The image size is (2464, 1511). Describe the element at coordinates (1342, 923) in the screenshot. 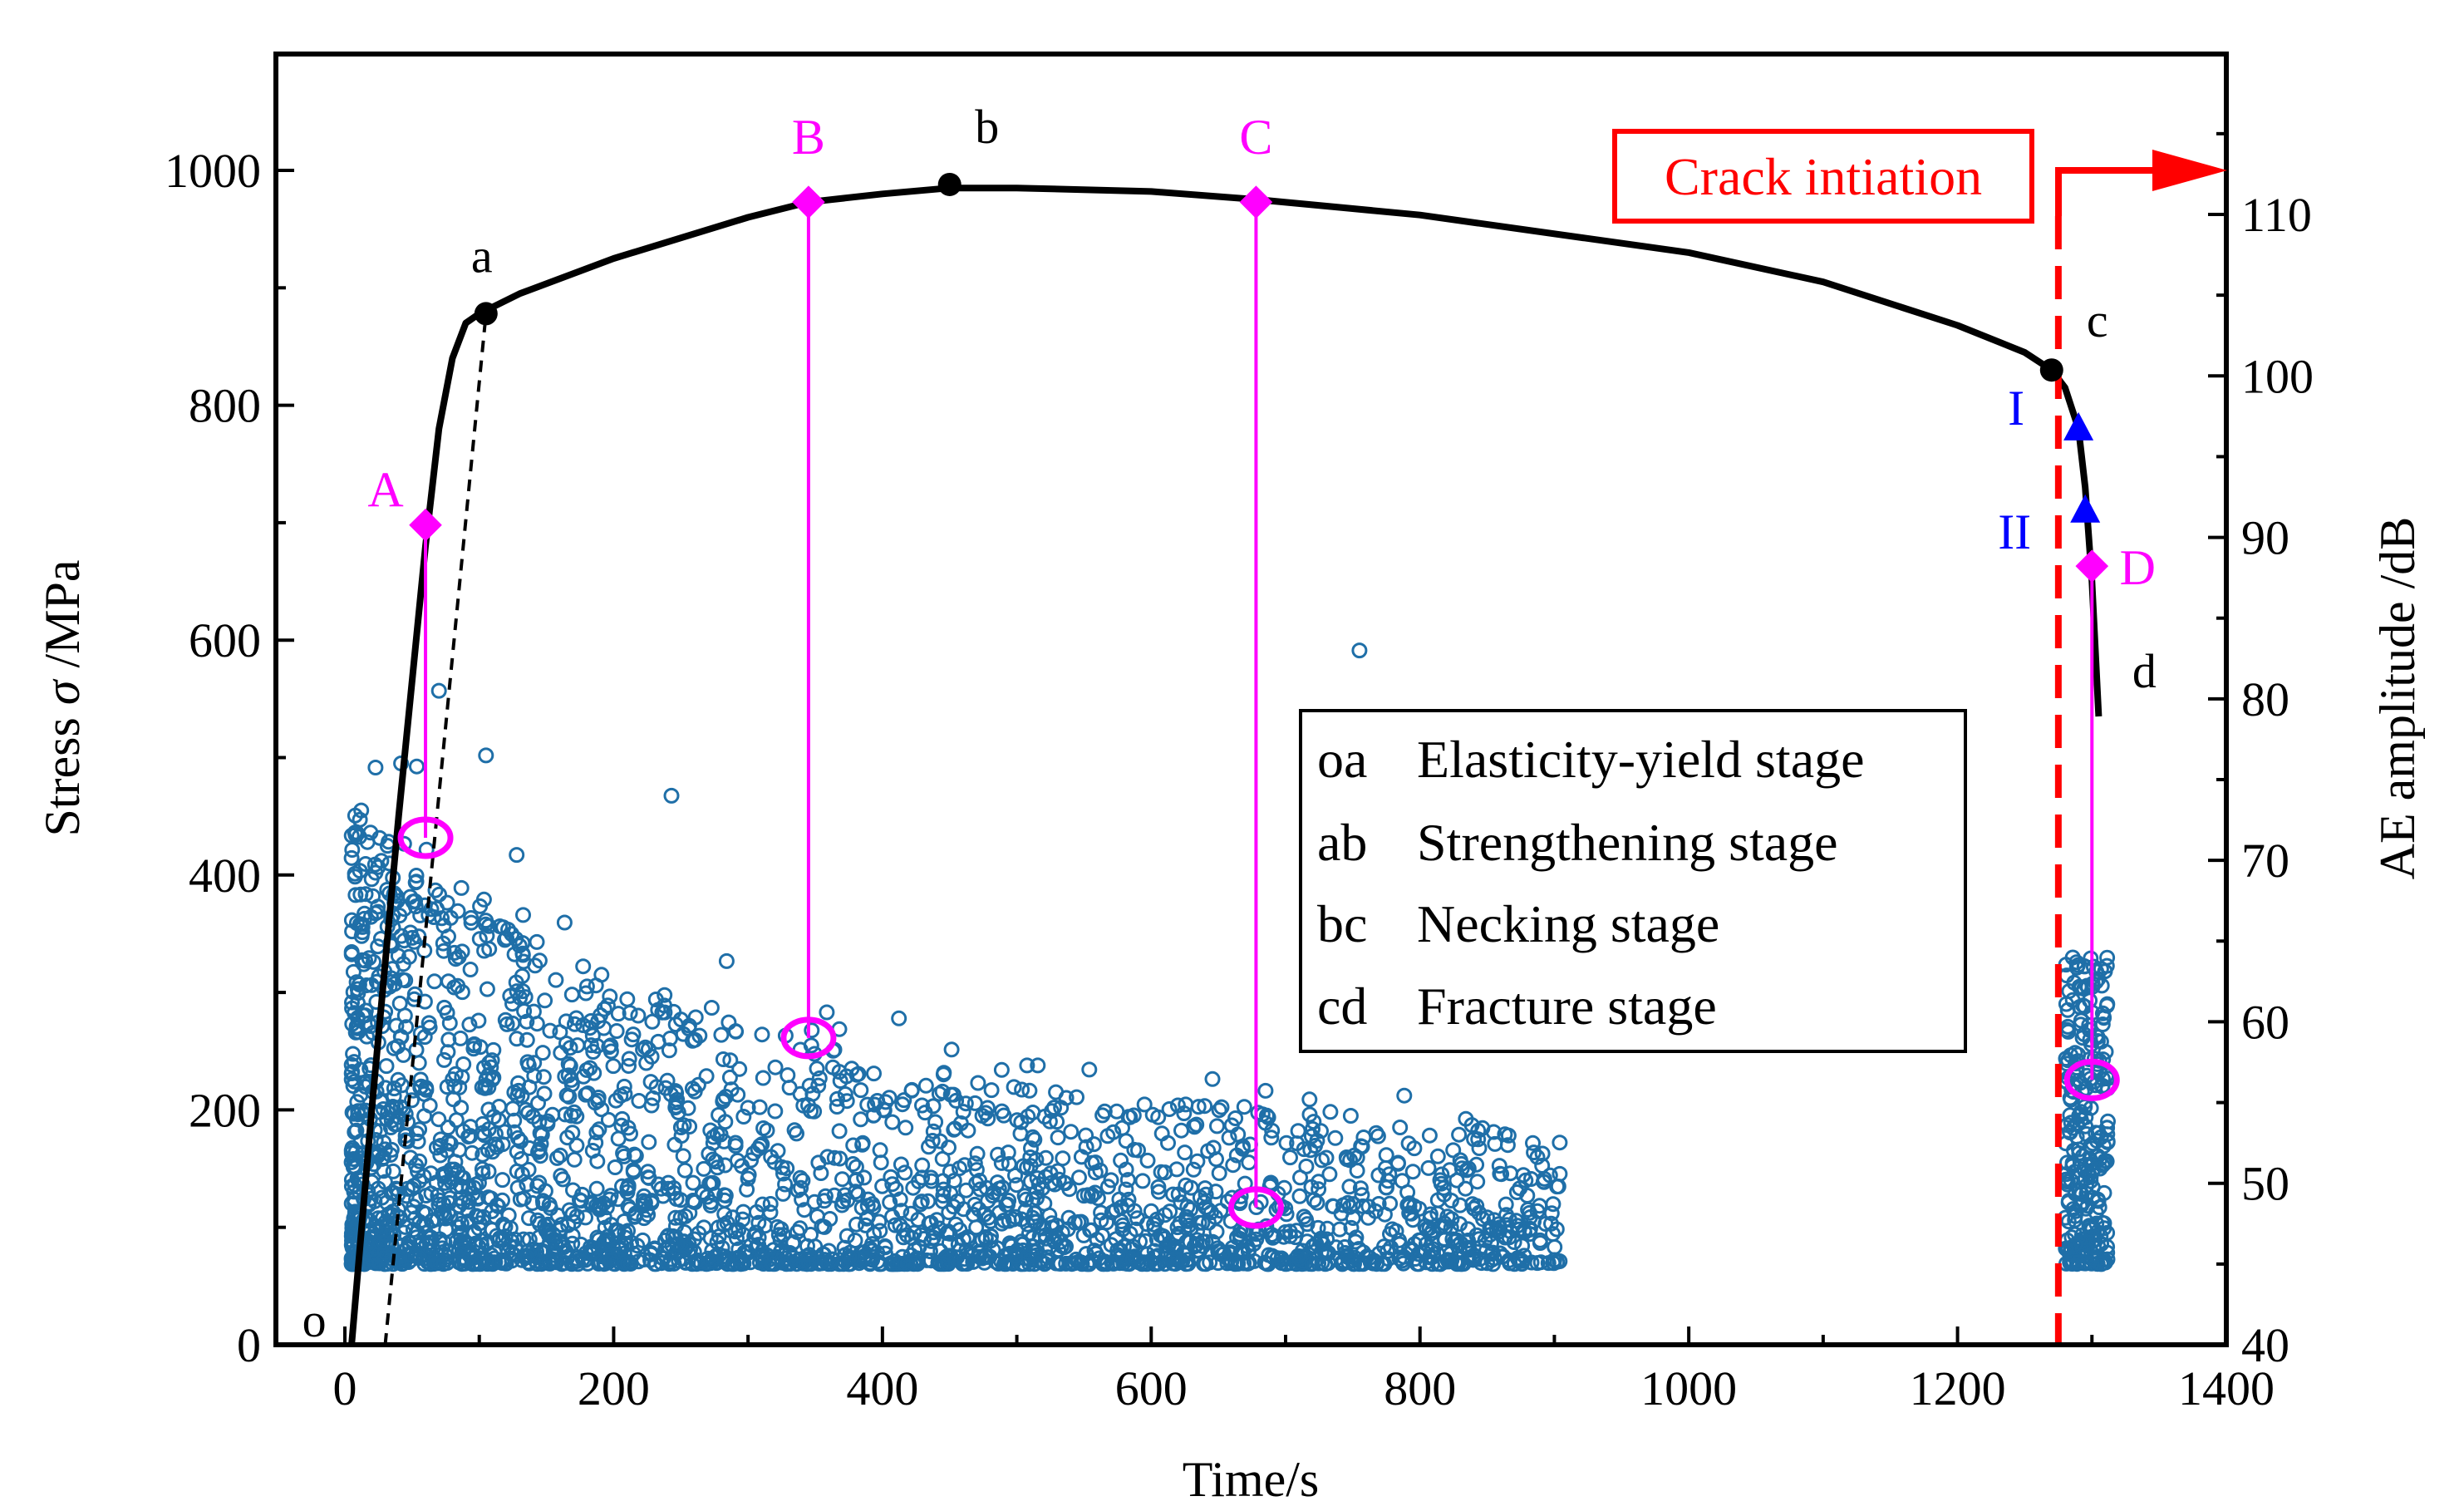

I see `legend-key-bc: bc` at that location.